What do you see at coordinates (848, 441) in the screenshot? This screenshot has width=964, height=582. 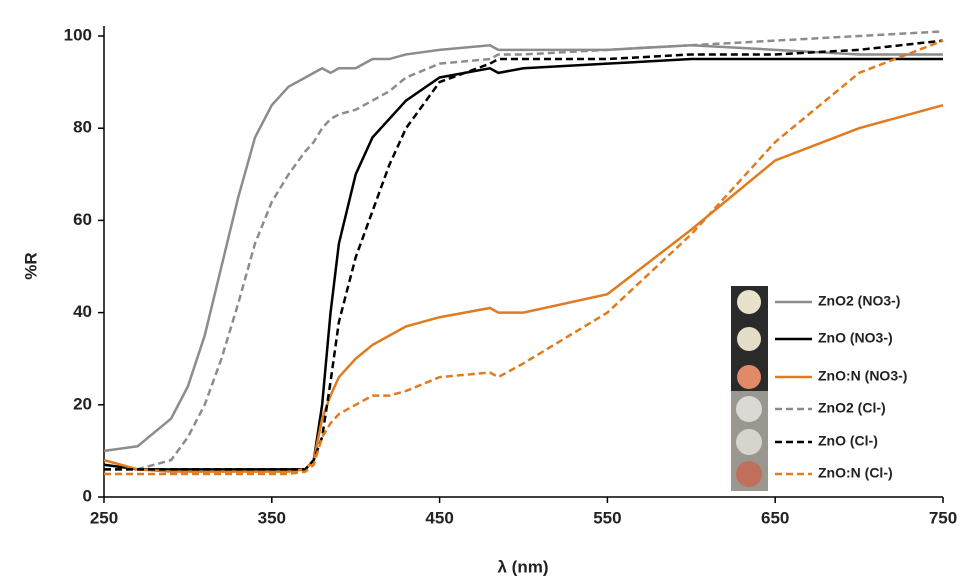 I see `legend-label: ZnO (Cl-)` at bounding box center [848, 441].